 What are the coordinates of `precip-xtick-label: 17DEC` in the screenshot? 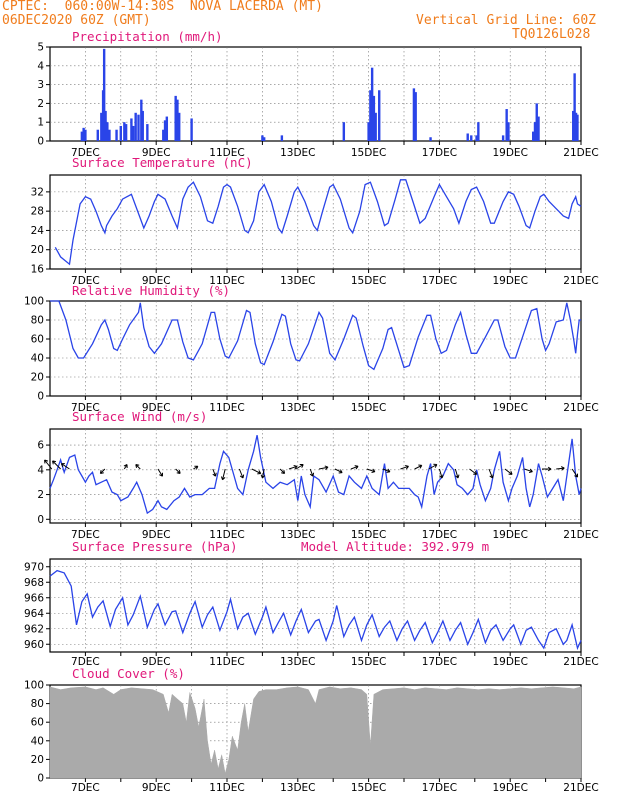 It's located at (439, 153).